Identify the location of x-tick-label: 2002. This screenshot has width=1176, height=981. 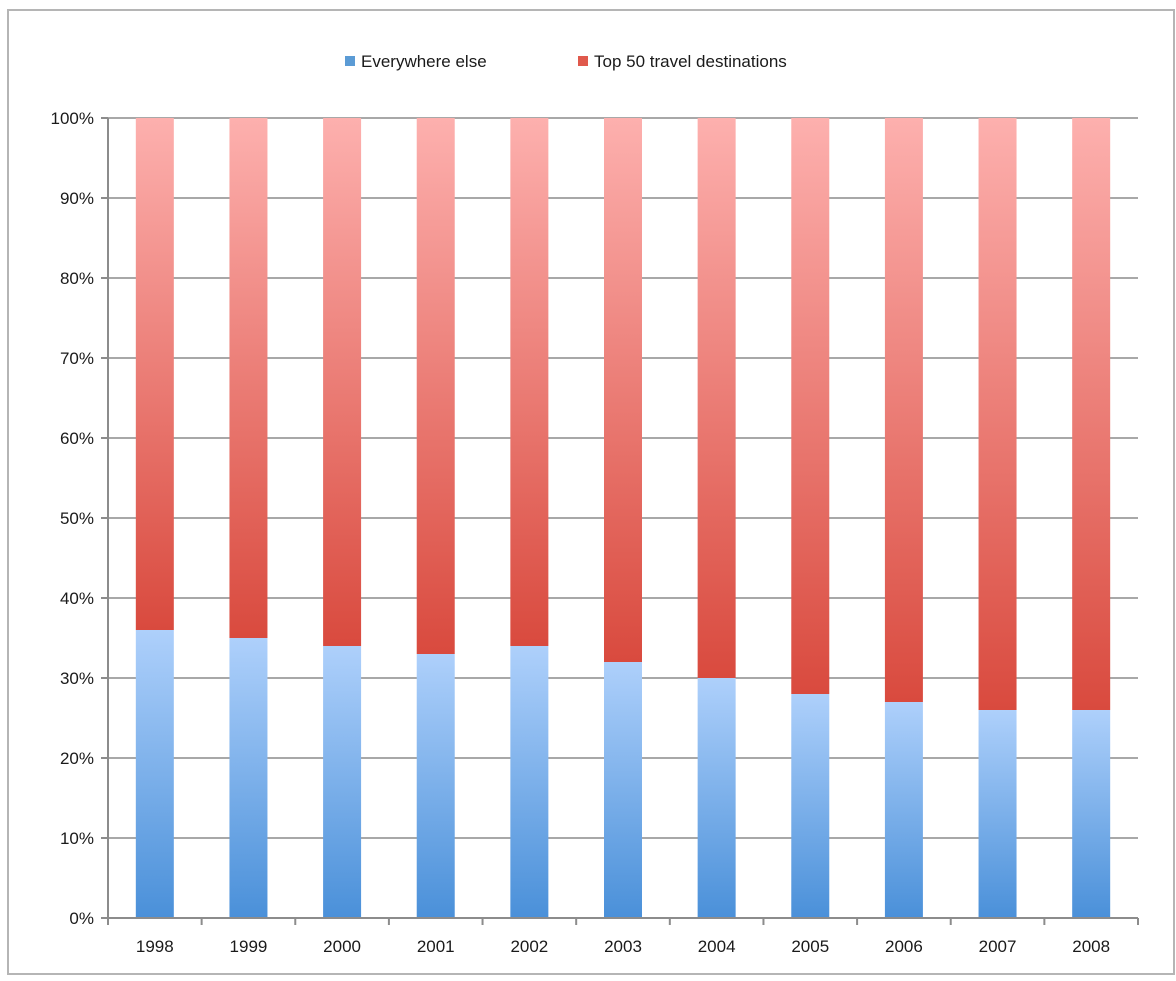
(529, 946).